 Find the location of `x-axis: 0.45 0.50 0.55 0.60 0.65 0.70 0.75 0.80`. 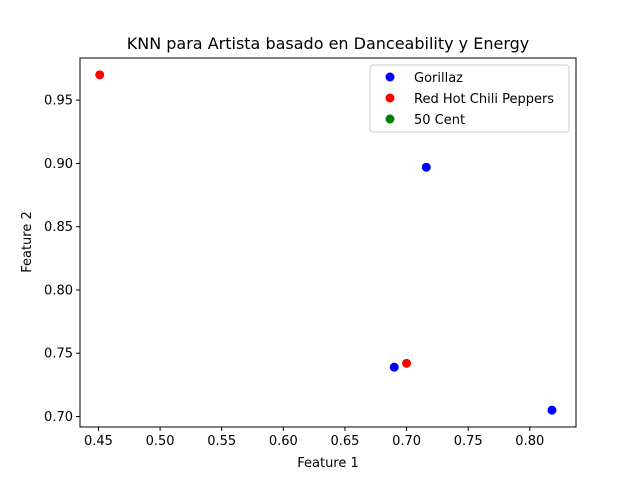

x-axis: 0.45 0.50 0.55 0.60 0.65 0.70 0.75 0.80 is located at coordinates (314, 438).